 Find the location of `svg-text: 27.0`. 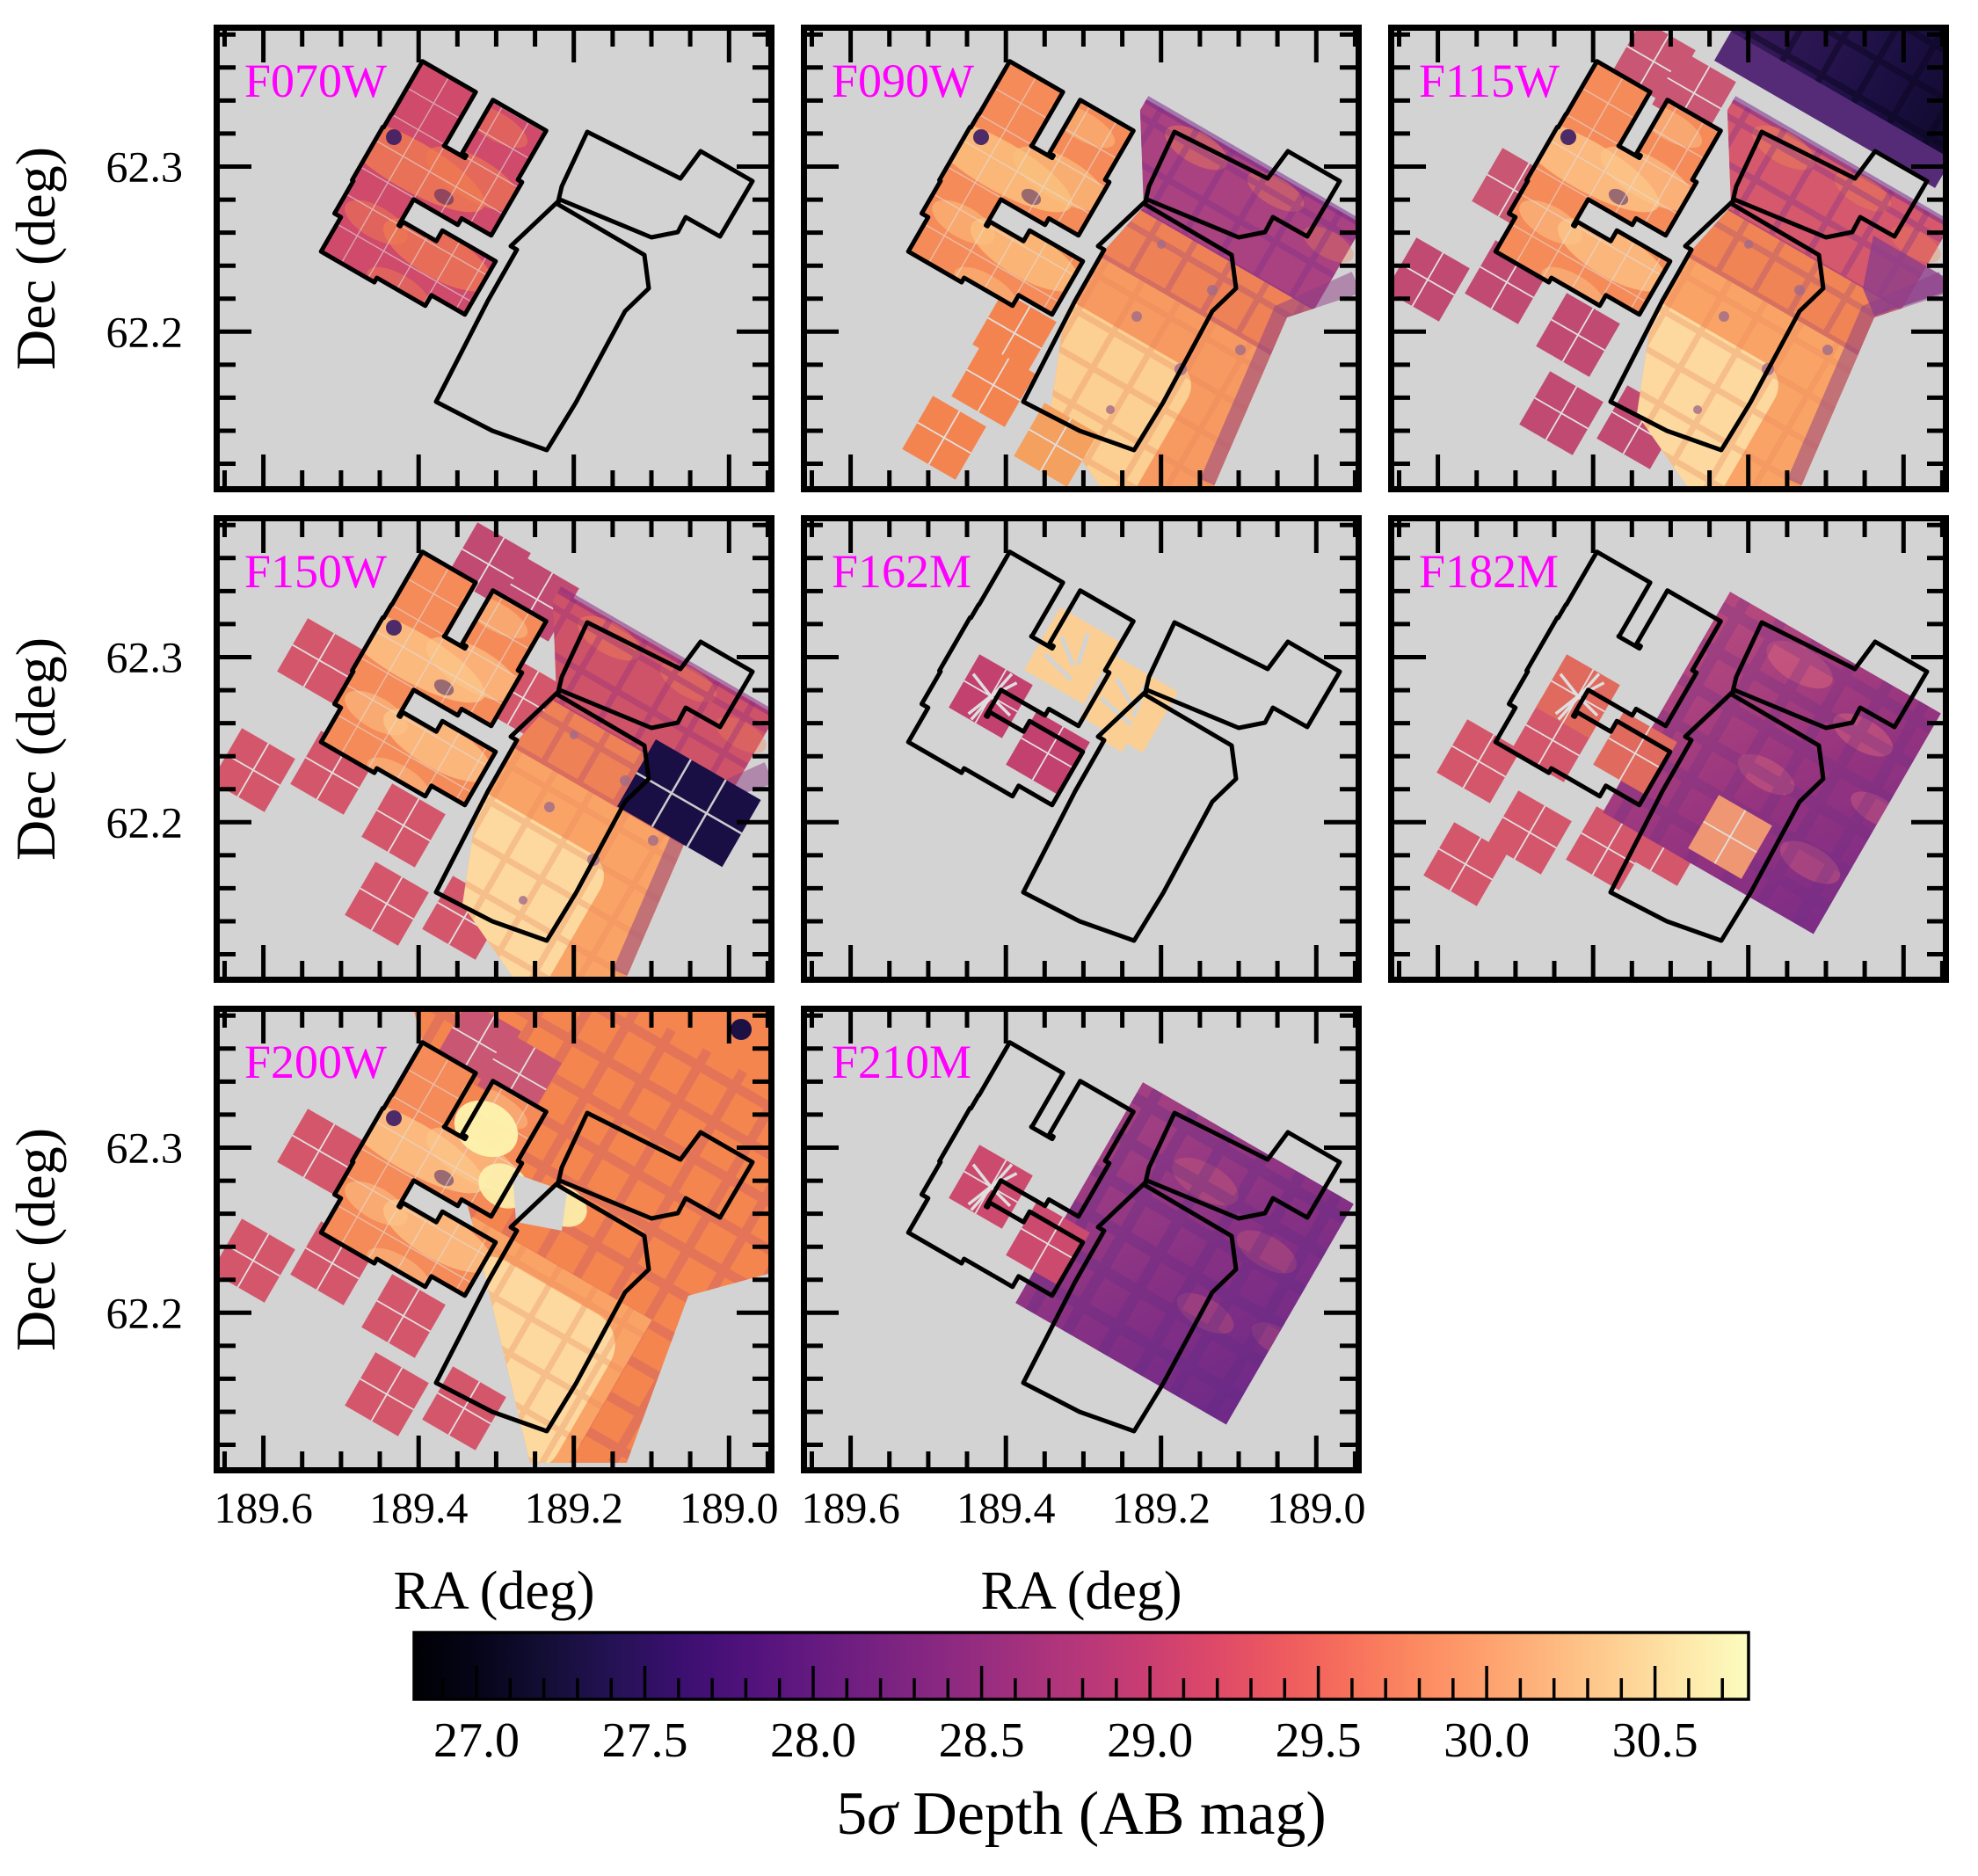

svg-text: 27.0 is located at coordinates (476, 1740).